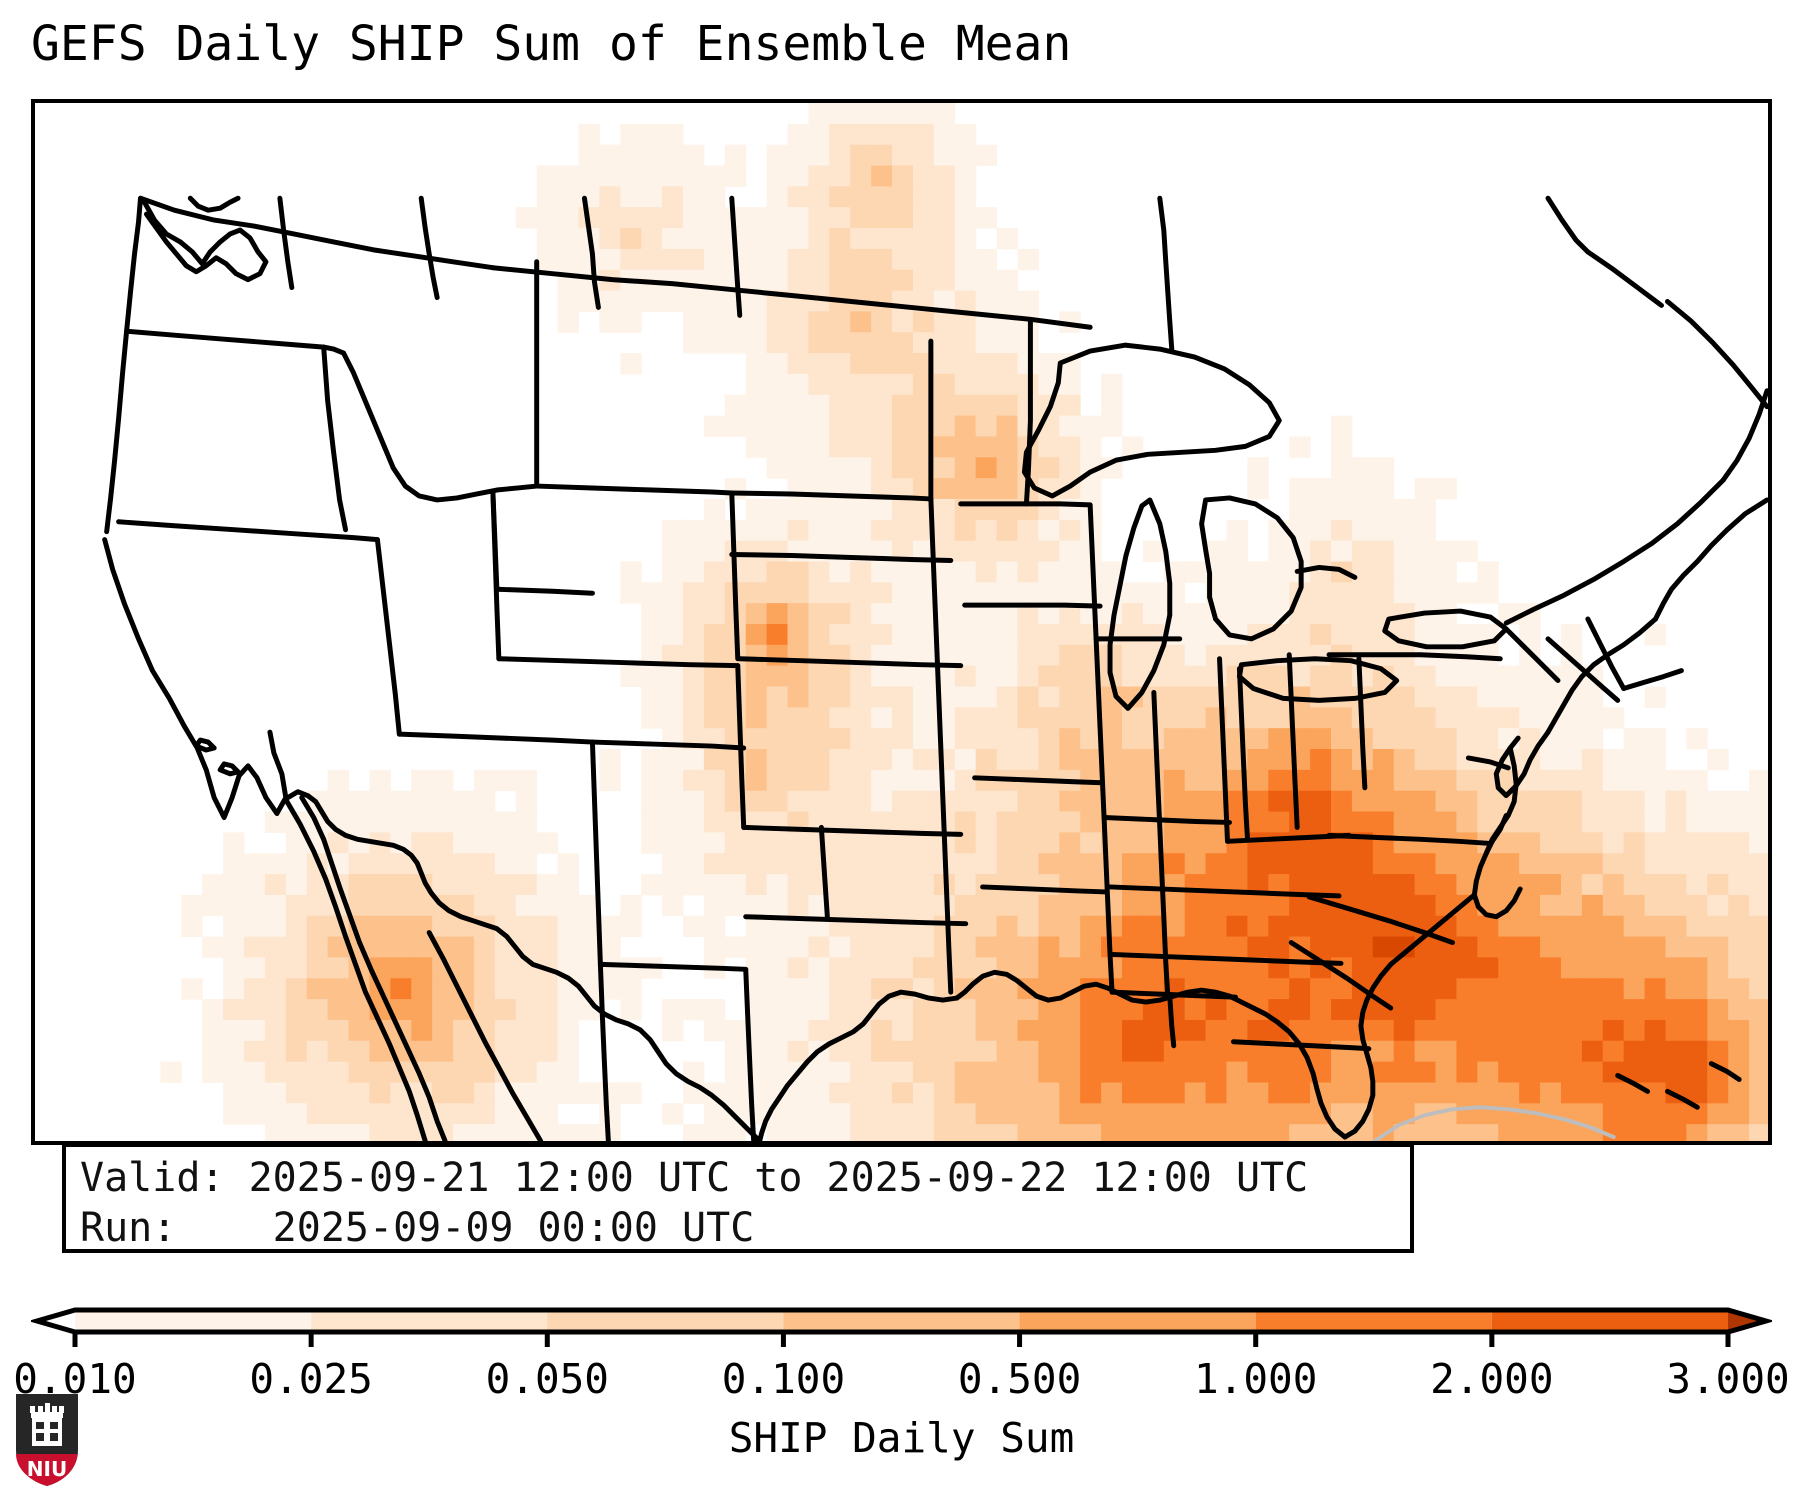 The height and width of the screenshot is (1500, 1803). I want to click on run-time-line: Run: 2025-09-09 00:00 UTC, so click(417, 1228).